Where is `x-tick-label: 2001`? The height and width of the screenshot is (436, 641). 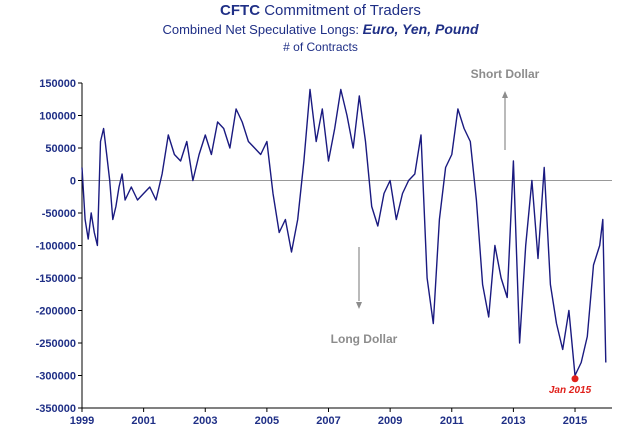
x-tick-label: 2001 is located at coordinates (143, 421).